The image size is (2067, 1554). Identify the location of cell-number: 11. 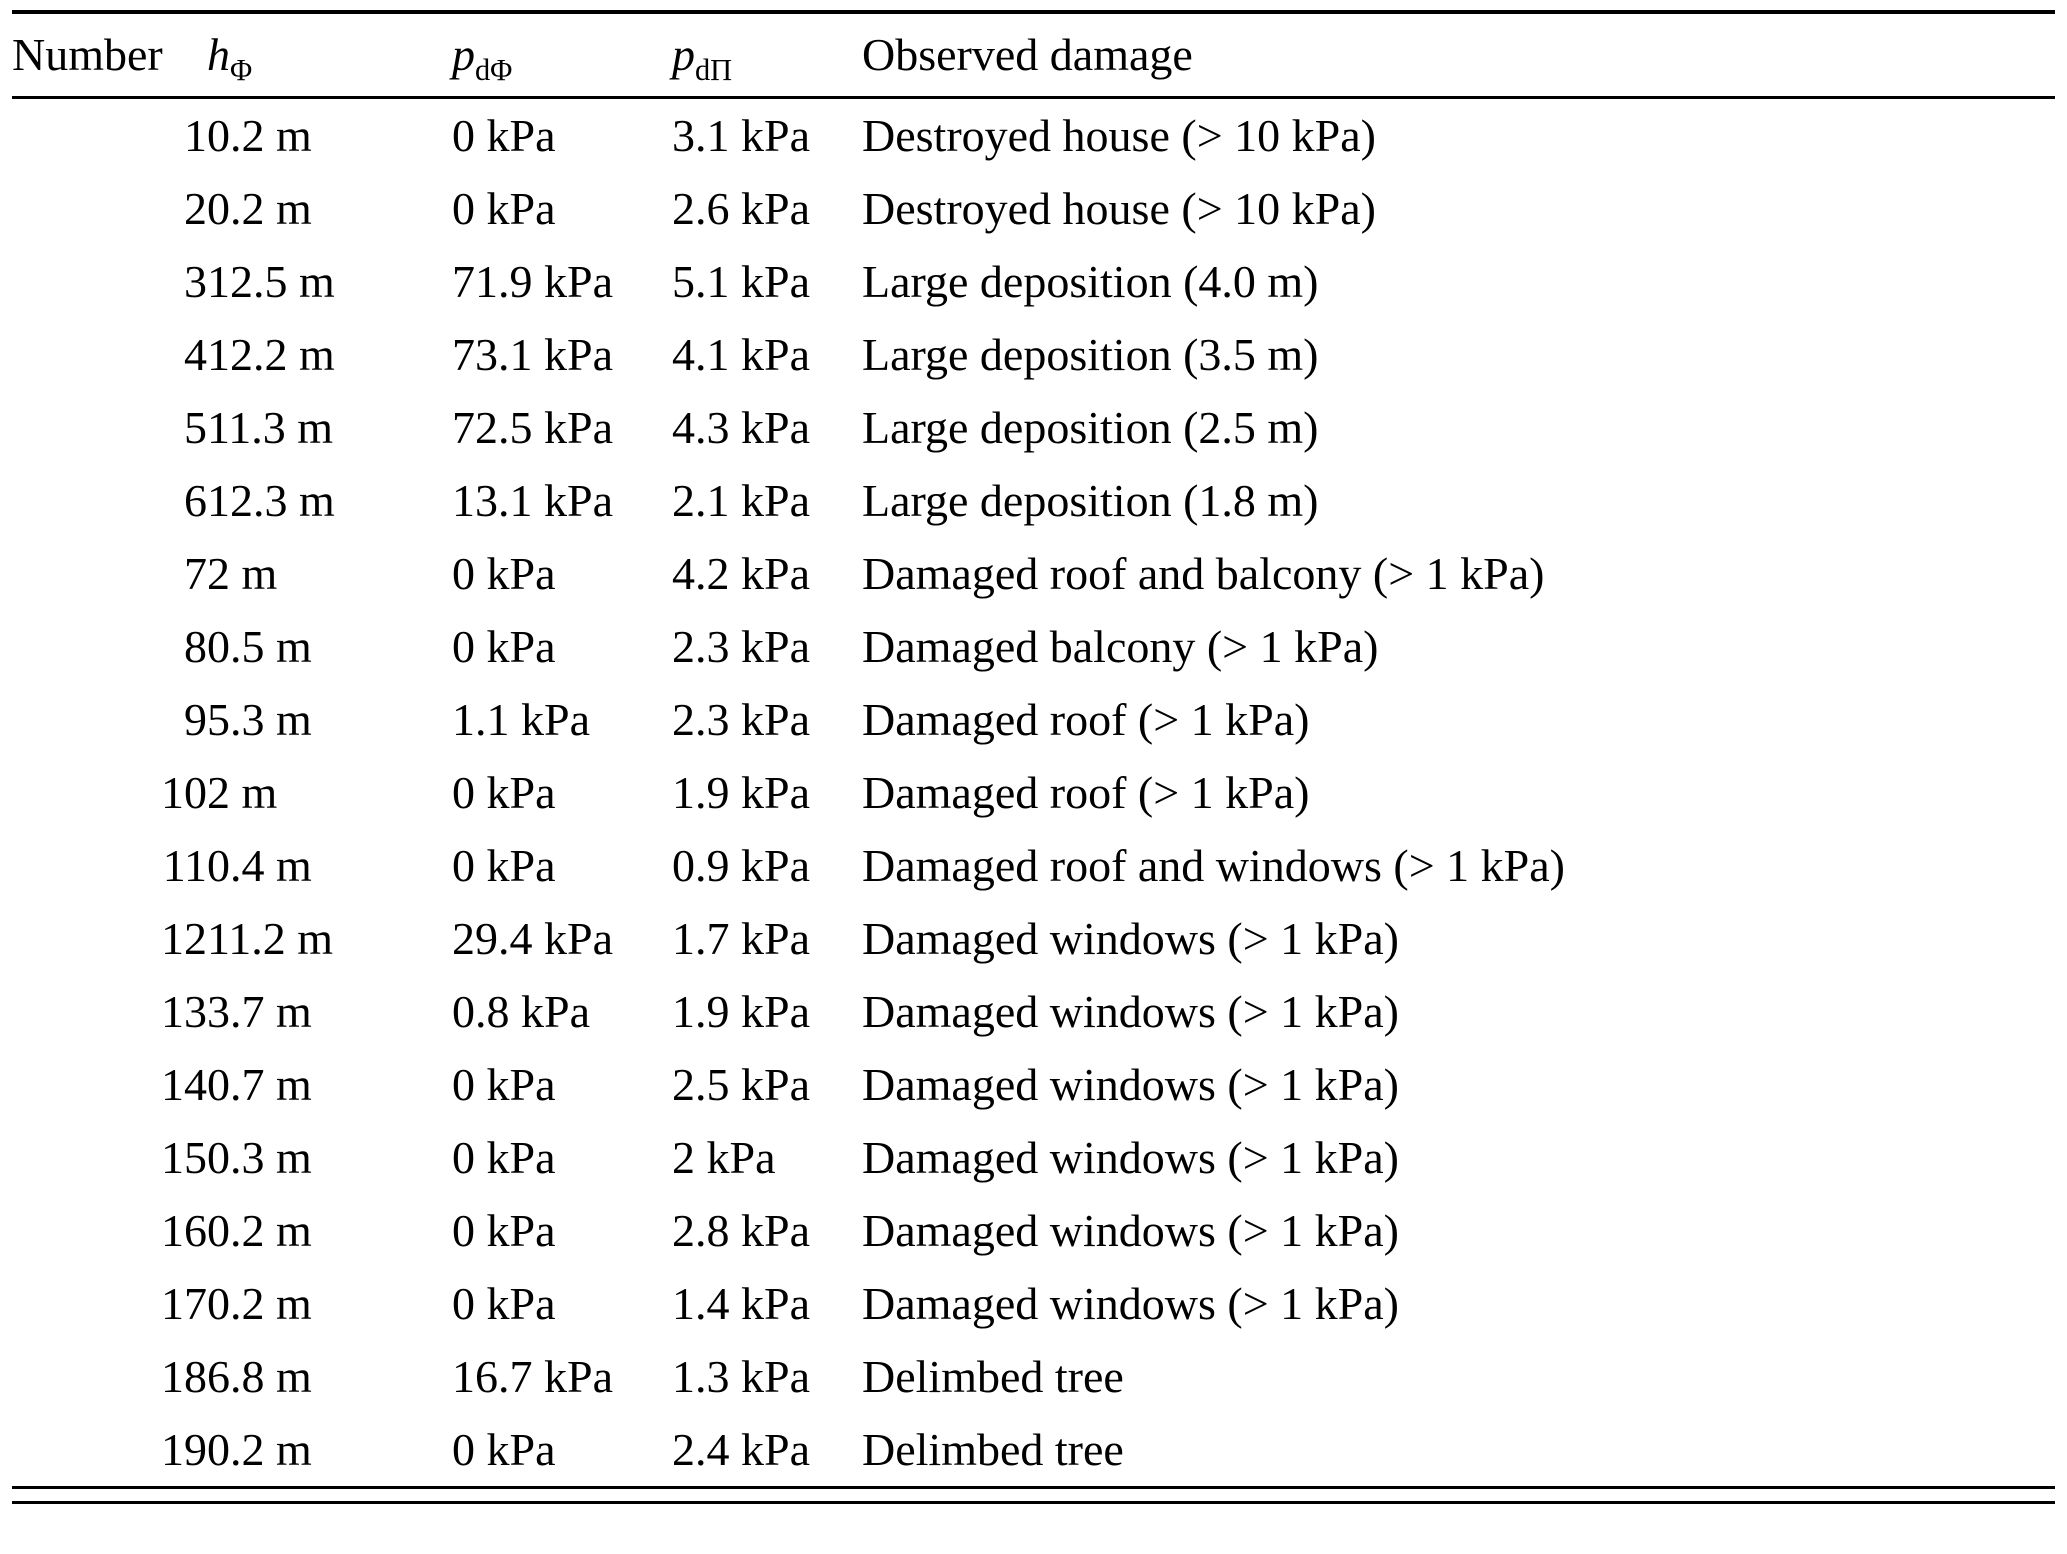
(184, 865).